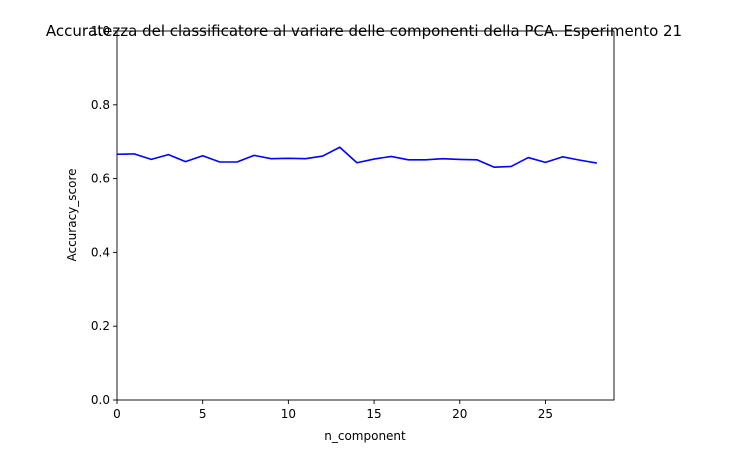 This screenshot has height=453, width=729. What do you see at coordinates (545, 414) in the screenshot?
I see `x-tick-label: 25` at bounding box center [545, 414].